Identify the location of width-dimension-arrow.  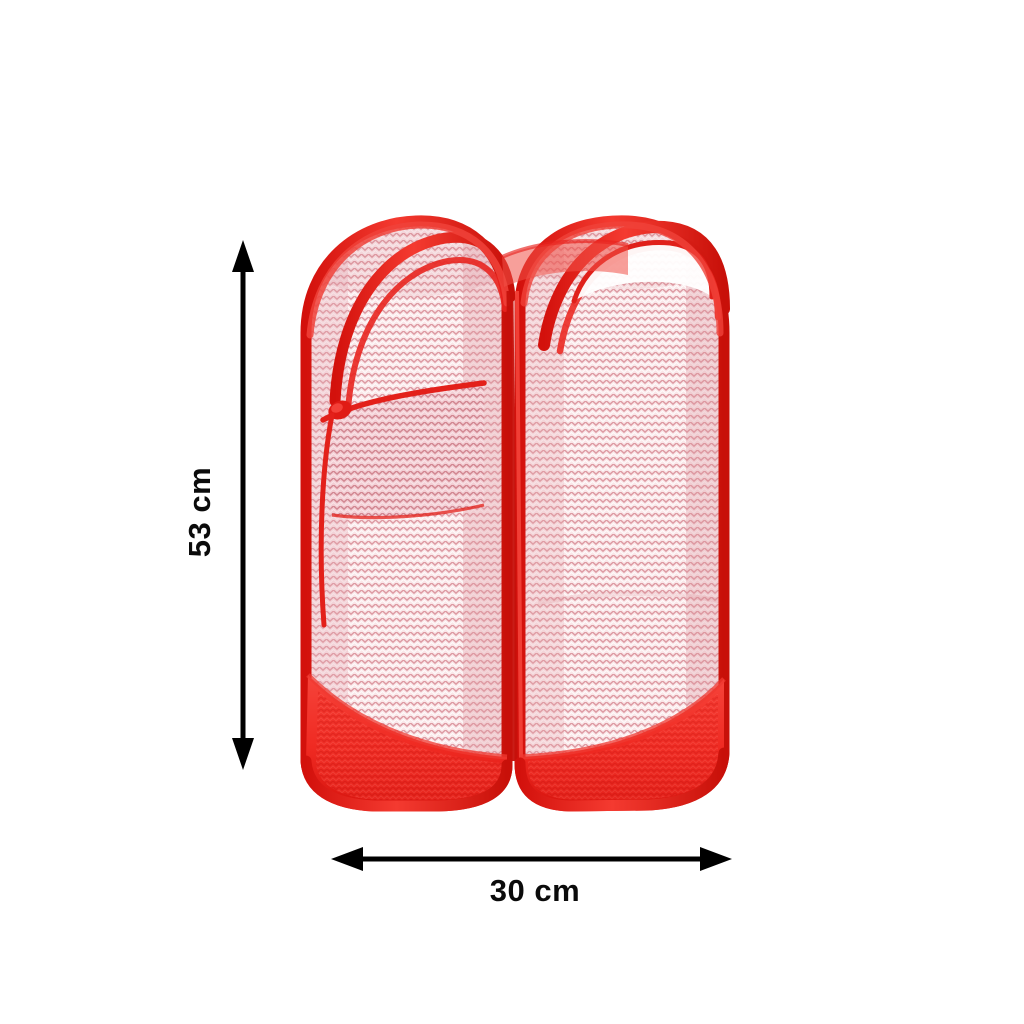
(531, 859).